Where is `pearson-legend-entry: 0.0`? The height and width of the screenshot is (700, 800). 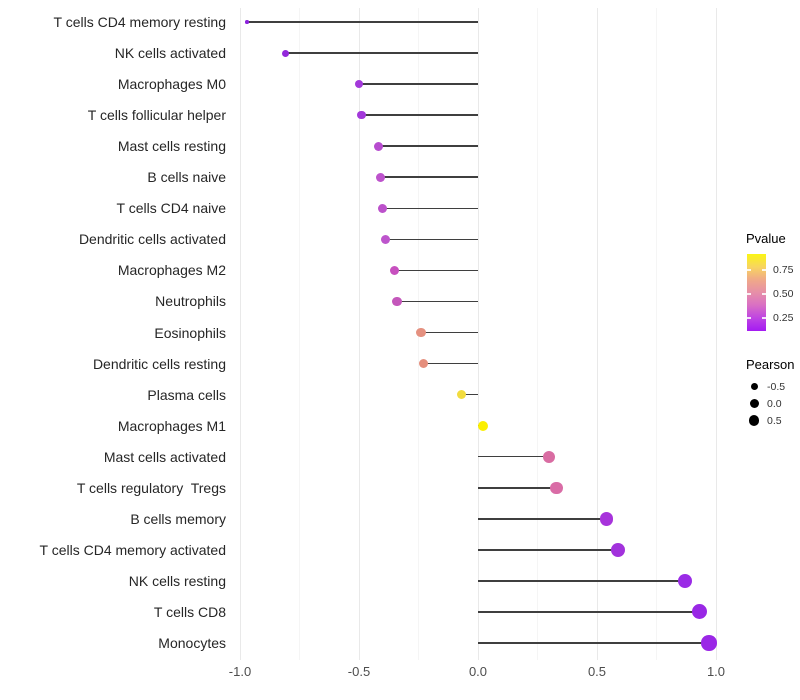 pearson-legend-entry: 0.0 is located at coordinates (773, 403).